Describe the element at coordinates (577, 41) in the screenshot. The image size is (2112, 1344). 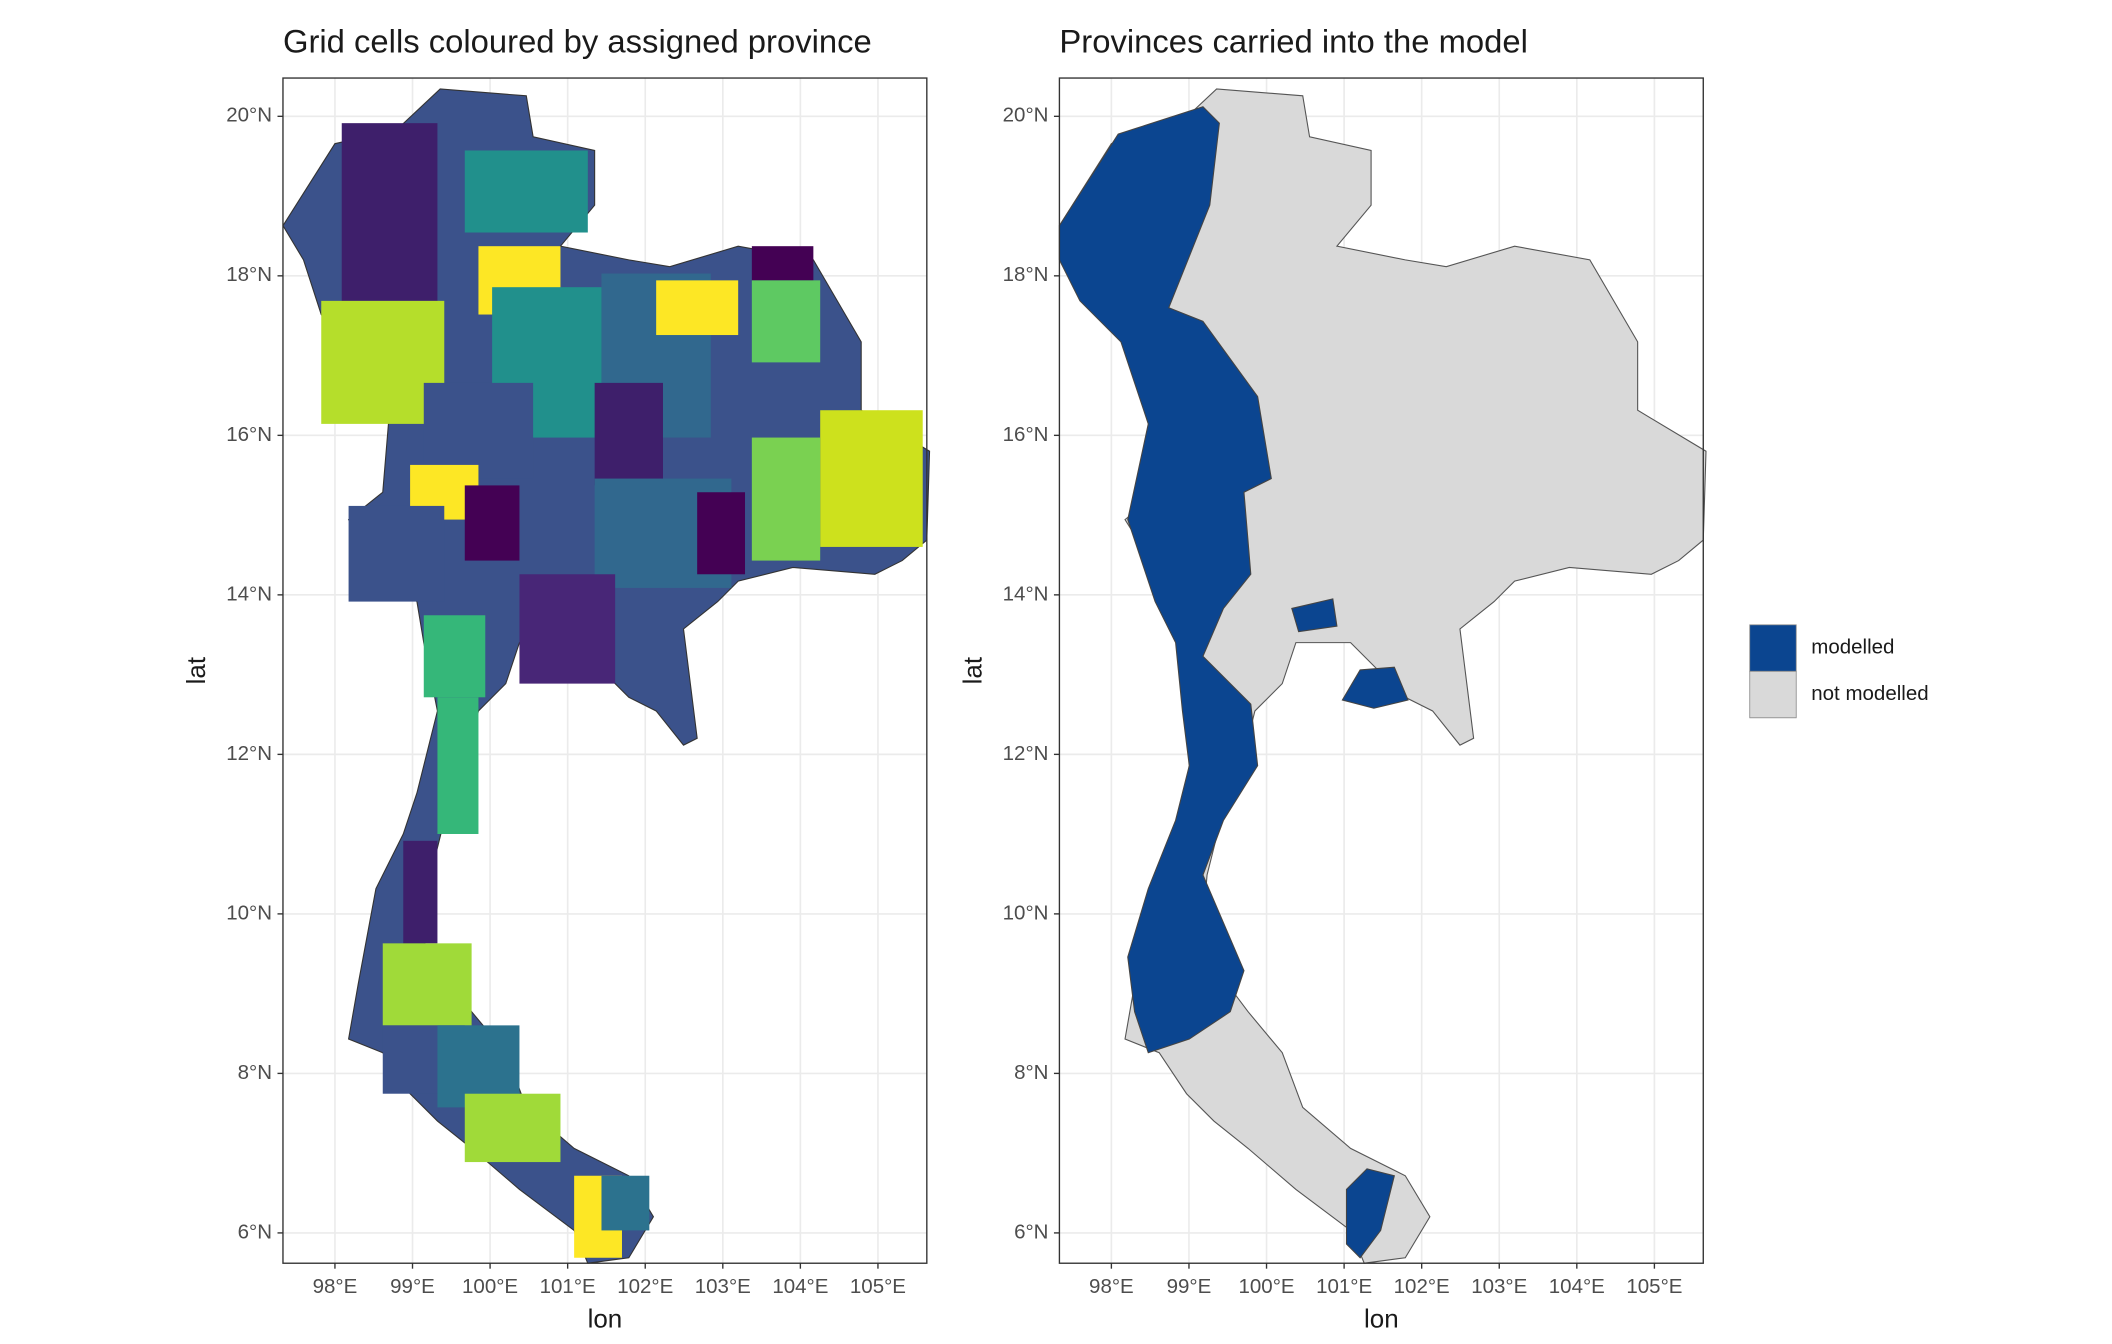
I see `chart-title: Grid cells coloured by assigned province` at that location.